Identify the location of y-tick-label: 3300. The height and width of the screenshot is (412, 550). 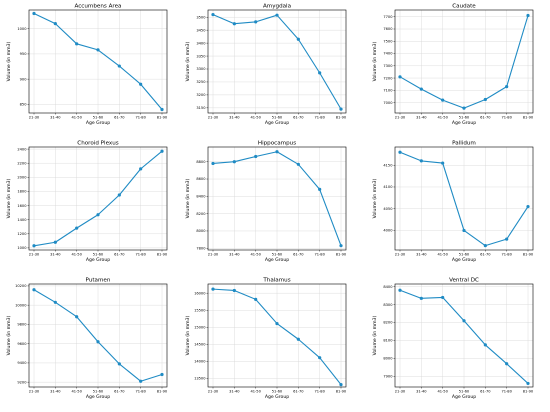
(201, 69).